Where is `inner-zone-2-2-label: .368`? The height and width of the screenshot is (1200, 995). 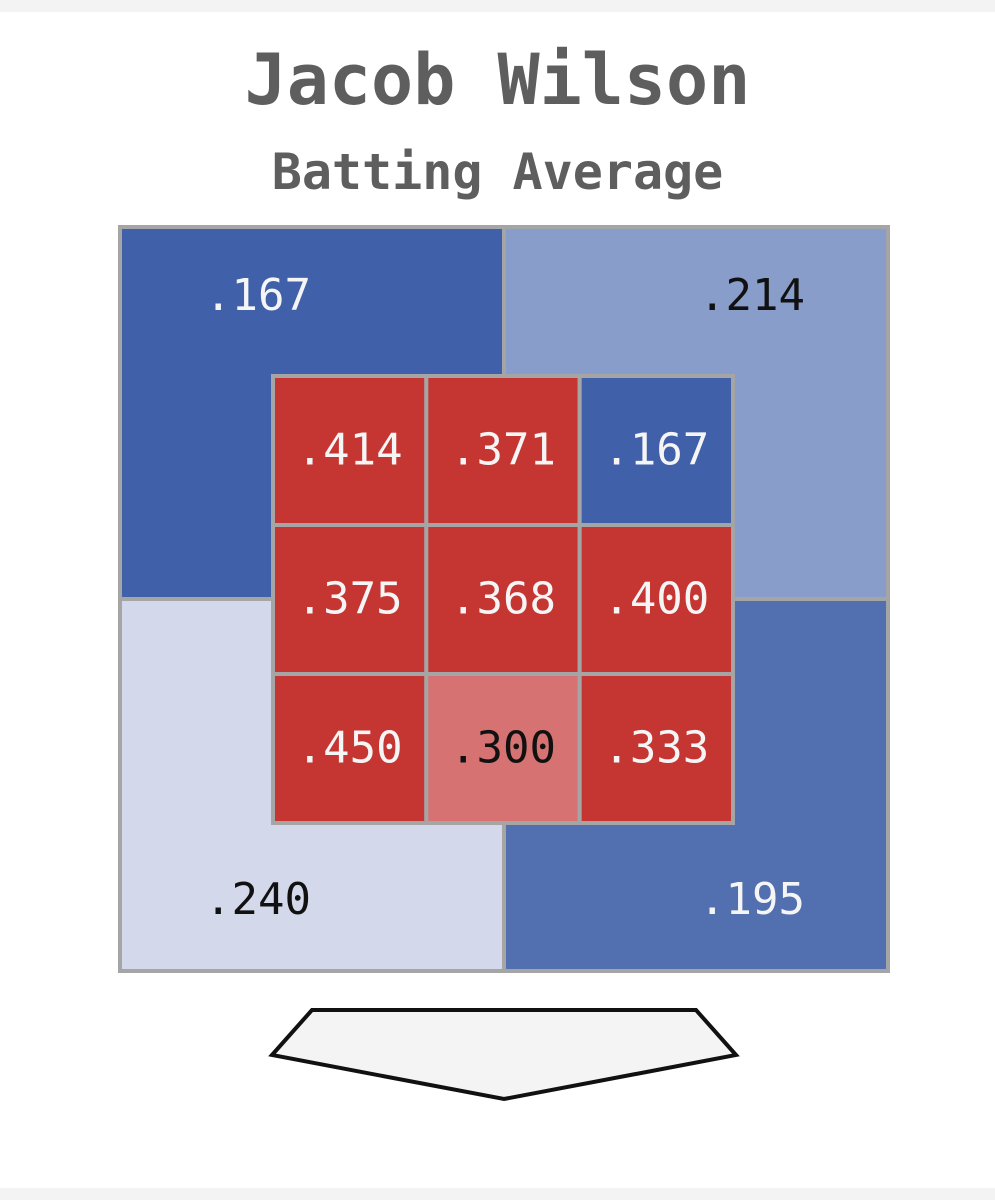 inner-zone-2-2-label: .368 is located at coordinates (503, 599).